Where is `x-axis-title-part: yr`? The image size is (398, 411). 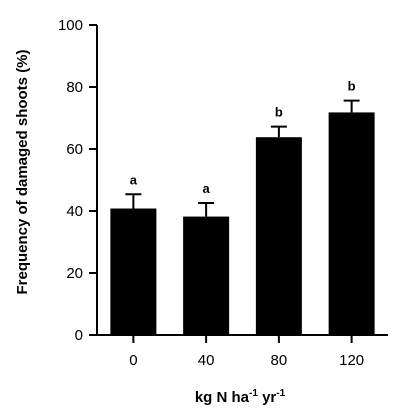 x-axis-title-part: yr is located at coordinates (267, 397).